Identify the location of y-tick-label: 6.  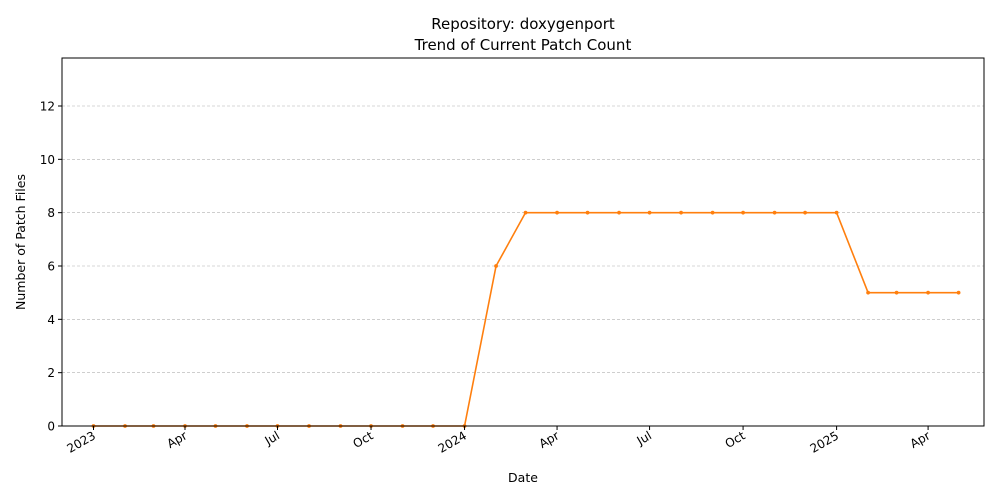
(51, 267).